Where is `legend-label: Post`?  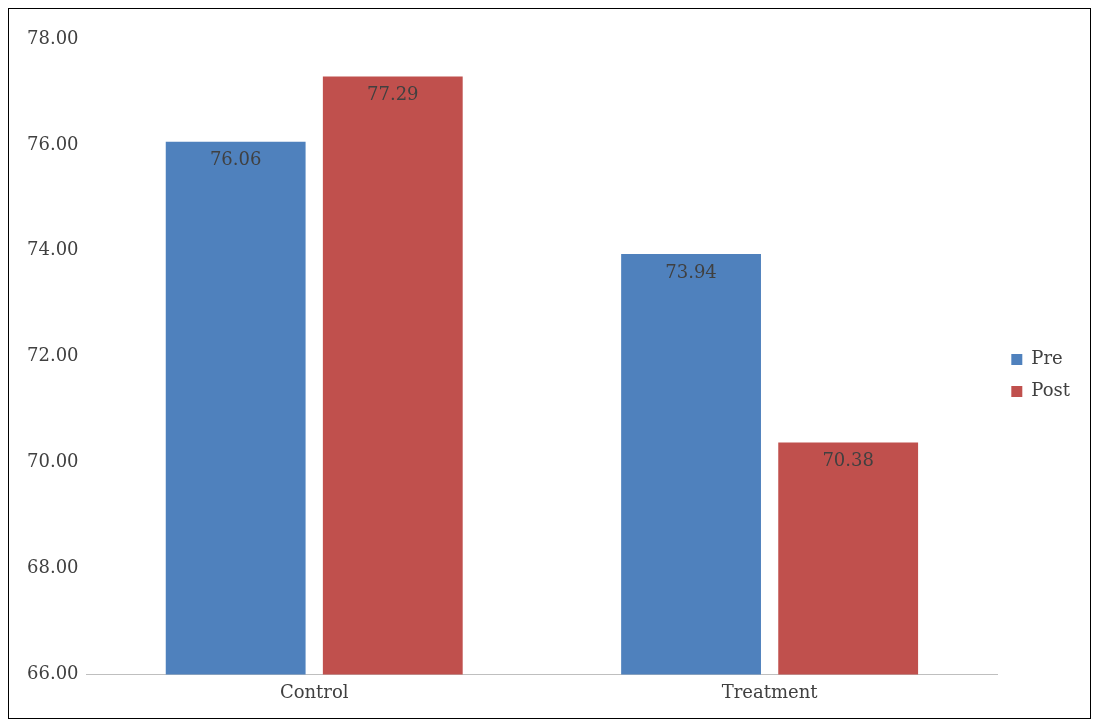
legend-label: Post is located at coordinates (1051, 390).